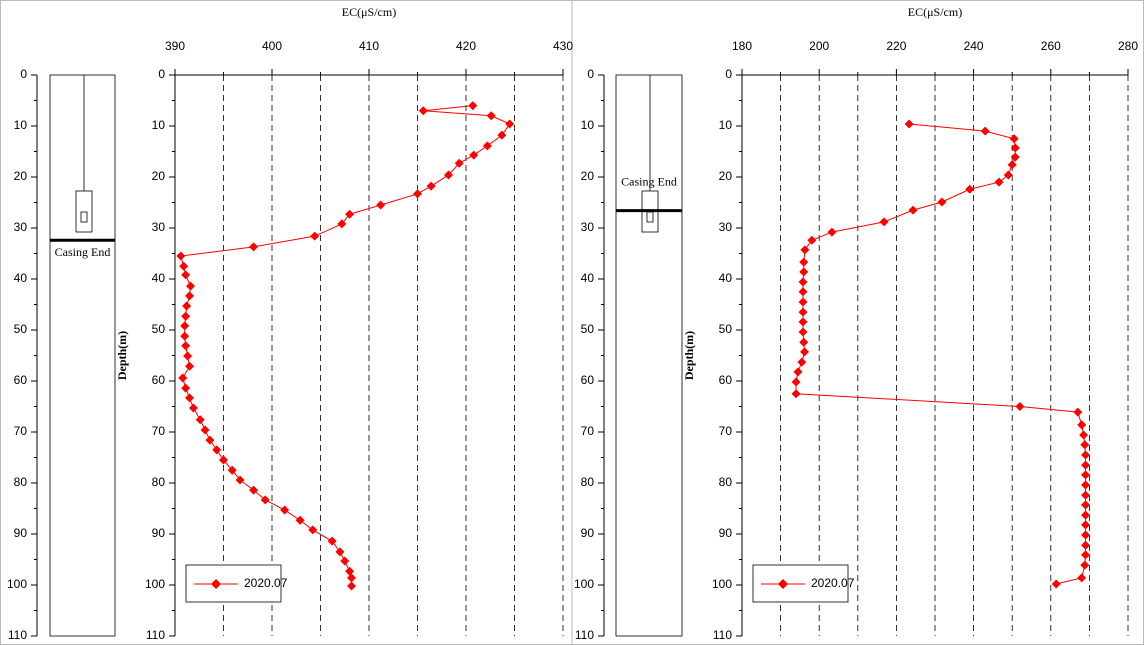 The width and height of the screenshot is (1144, 645). Describe the element at coordinates (563, 46) in the screenshot. I see `x-tick-label: 430` at that location.